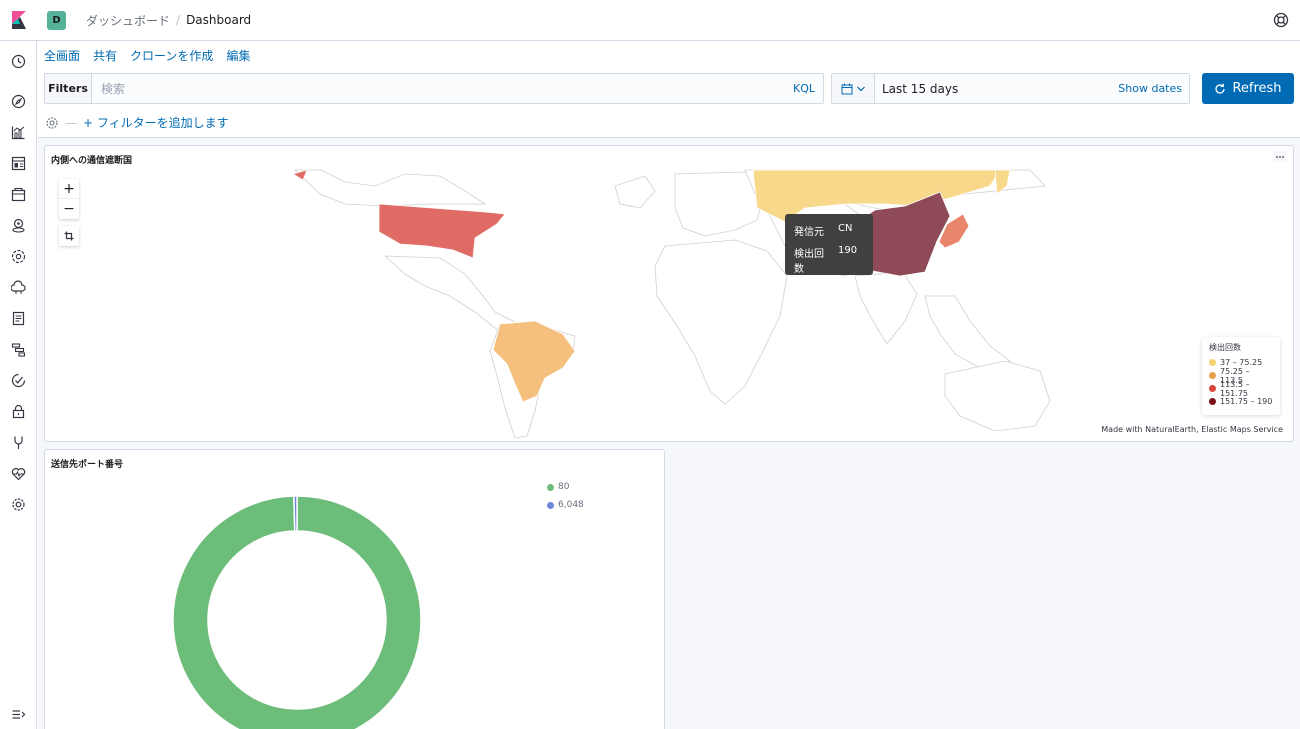  What do you see at coordinates (848, 250) in the screenshot?
I see `tooltip-count-value: 190` at bounding box center [848, 250].